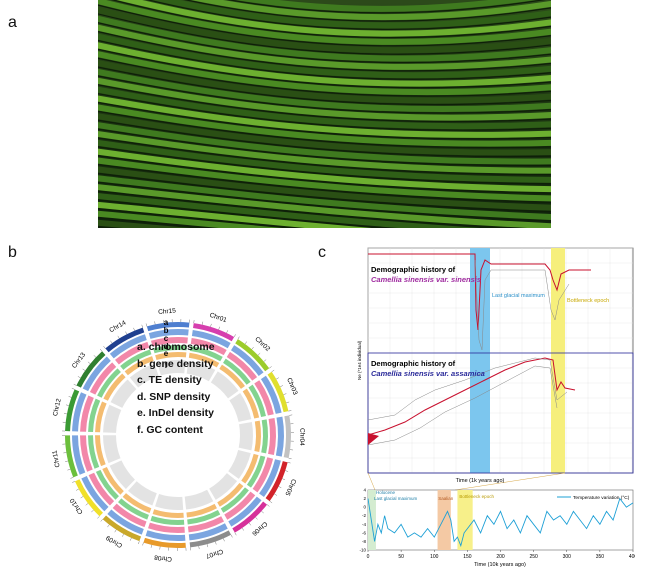 This screenshot has height=578, width=649. What do you see at coordinates (163, 557) in the screenshot?
I see `chromosome-label-chr08: Chr08` at bounding box center [163, 557].